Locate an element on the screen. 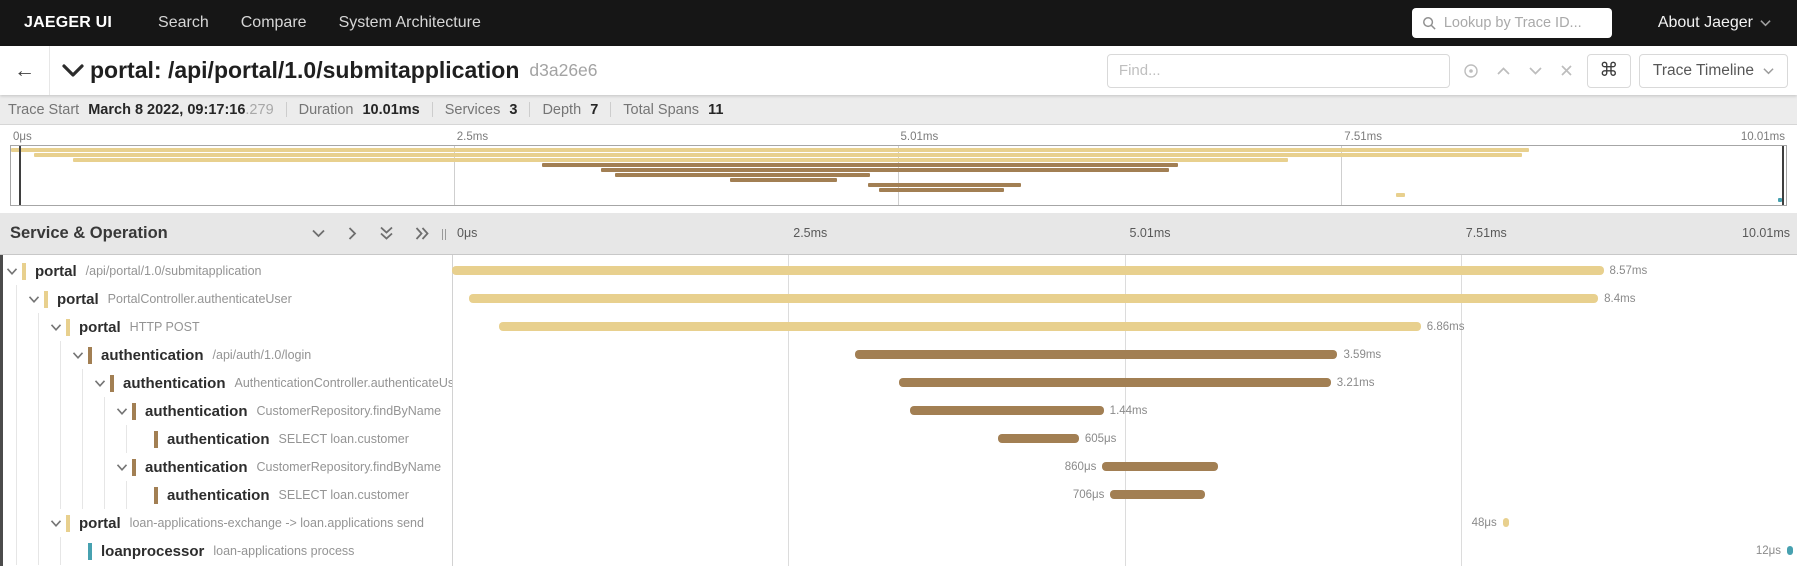 This screenshot has height=566, width=1797. next-match-chevron-down-icon is located at coordinates (1535, 71).